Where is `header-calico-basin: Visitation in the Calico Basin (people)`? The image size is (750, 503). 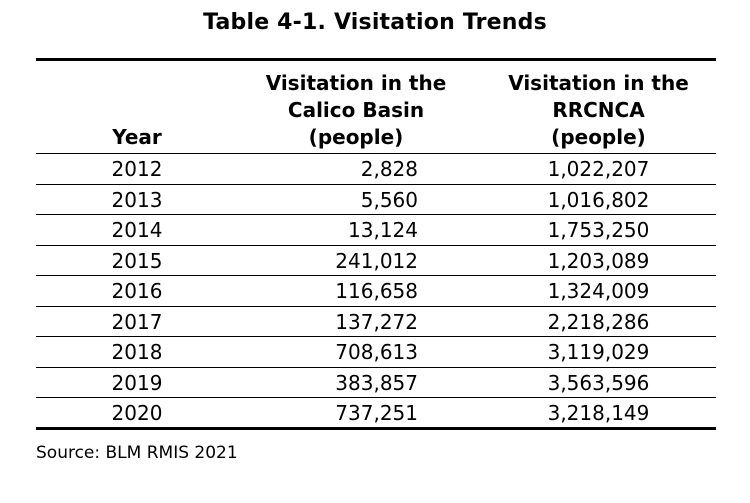
header-calico-basin: Visitation in the Calico Basin (people) is located at coordinates (356, 110).